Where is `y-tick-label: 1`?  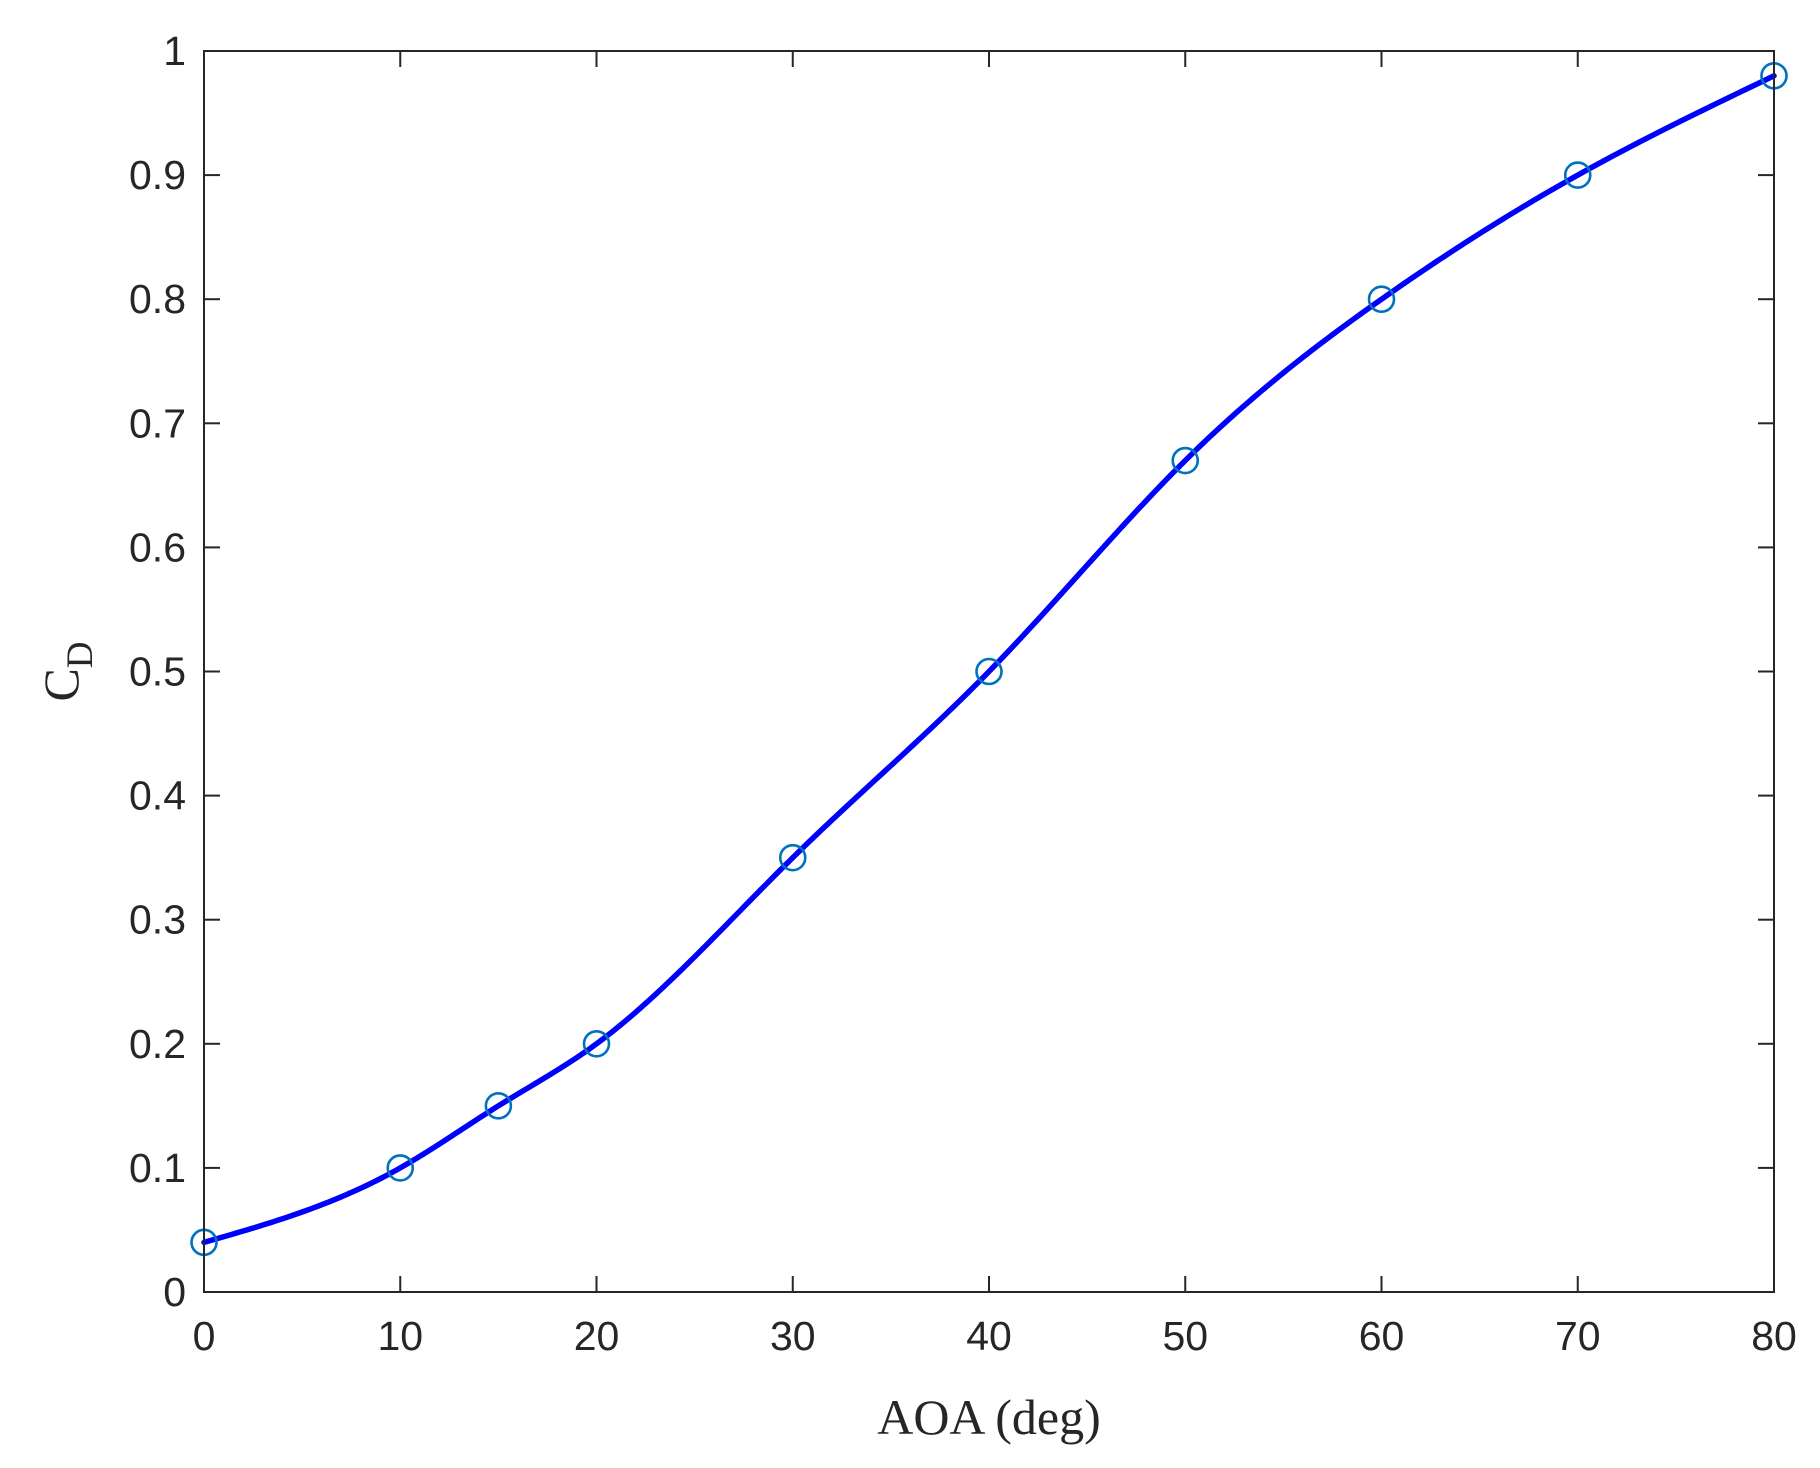
y-tick-label: 1 is located at coordinates (174, 51).